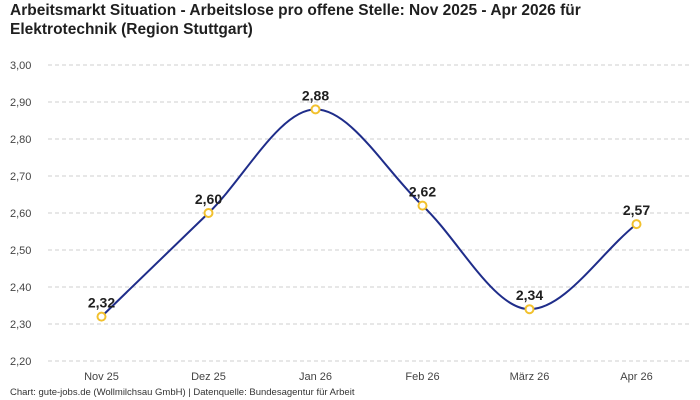 Image resolution: width=700 pixels, height=400 pixels. Describe the element at coordinates (20, 66) in the screenshot. I see `y-tick-label: 3,00` at that location.